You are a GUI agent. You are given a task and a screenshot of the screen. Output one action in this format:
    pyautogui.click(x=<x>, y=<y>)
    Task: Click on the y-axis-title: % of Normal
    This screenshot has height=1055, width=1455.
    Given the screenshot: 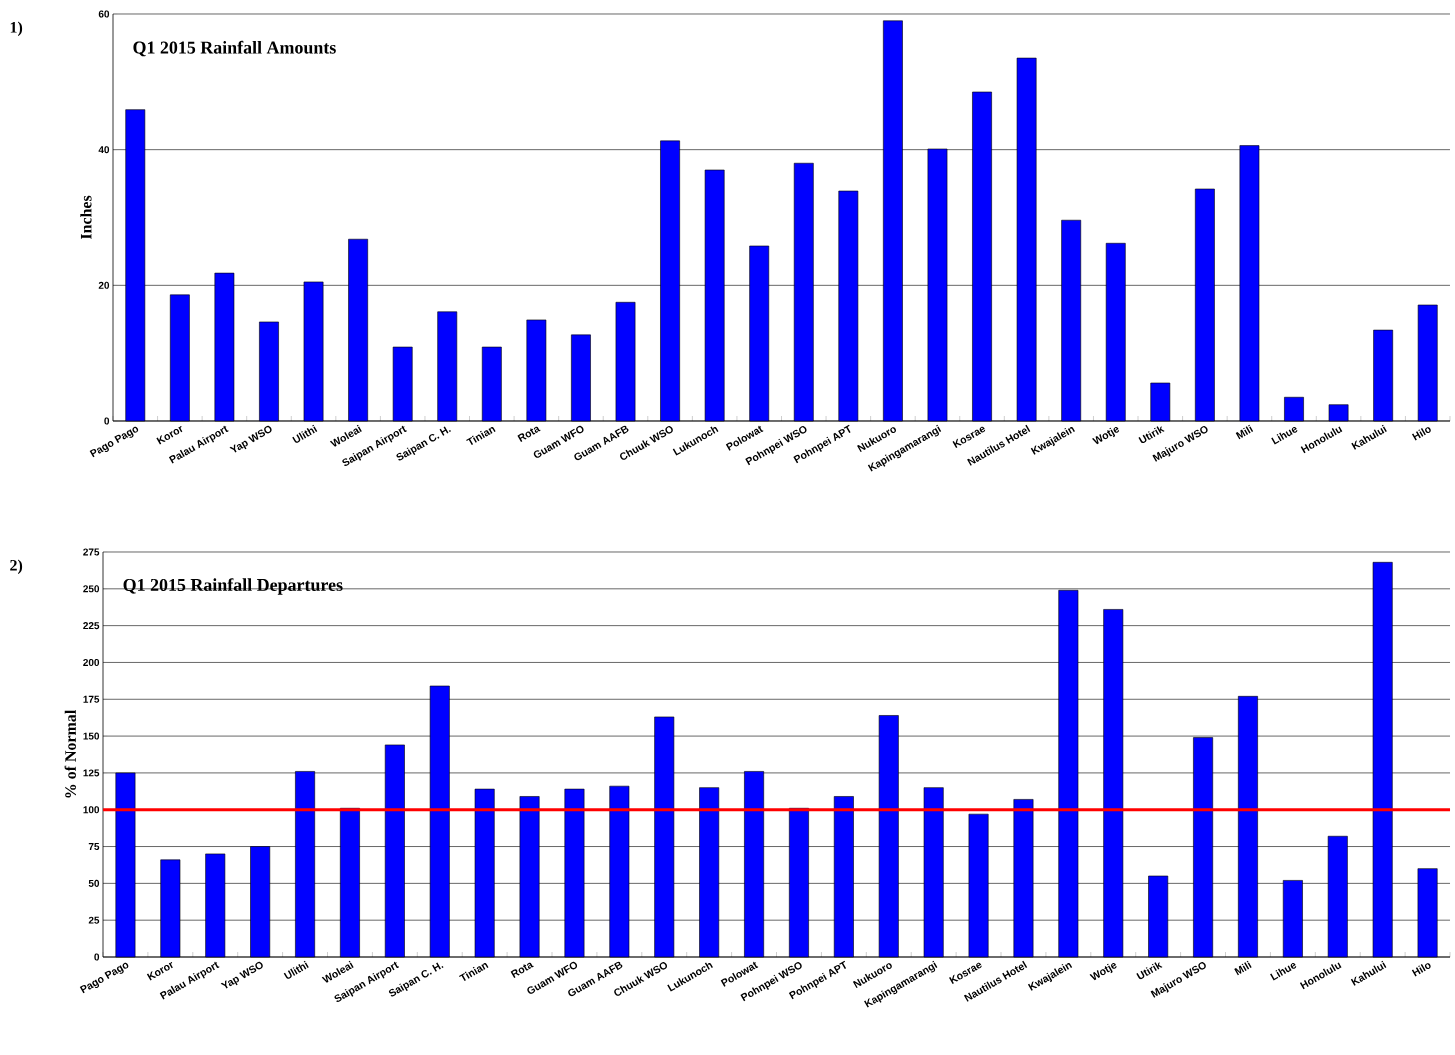 What is the action you would take?
    pyautogui.click(x=70, y=754)
    